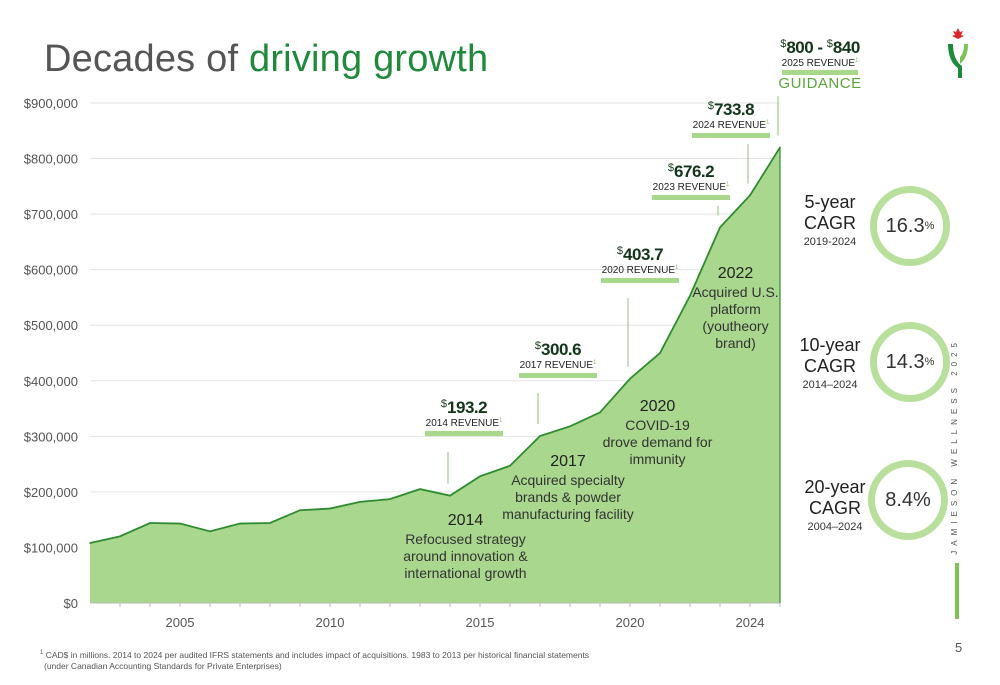  What do you see at coordinates (51, 159) in the screenshot?
I see `y-tick-label: $800,000` at bounding box center [51, 159].